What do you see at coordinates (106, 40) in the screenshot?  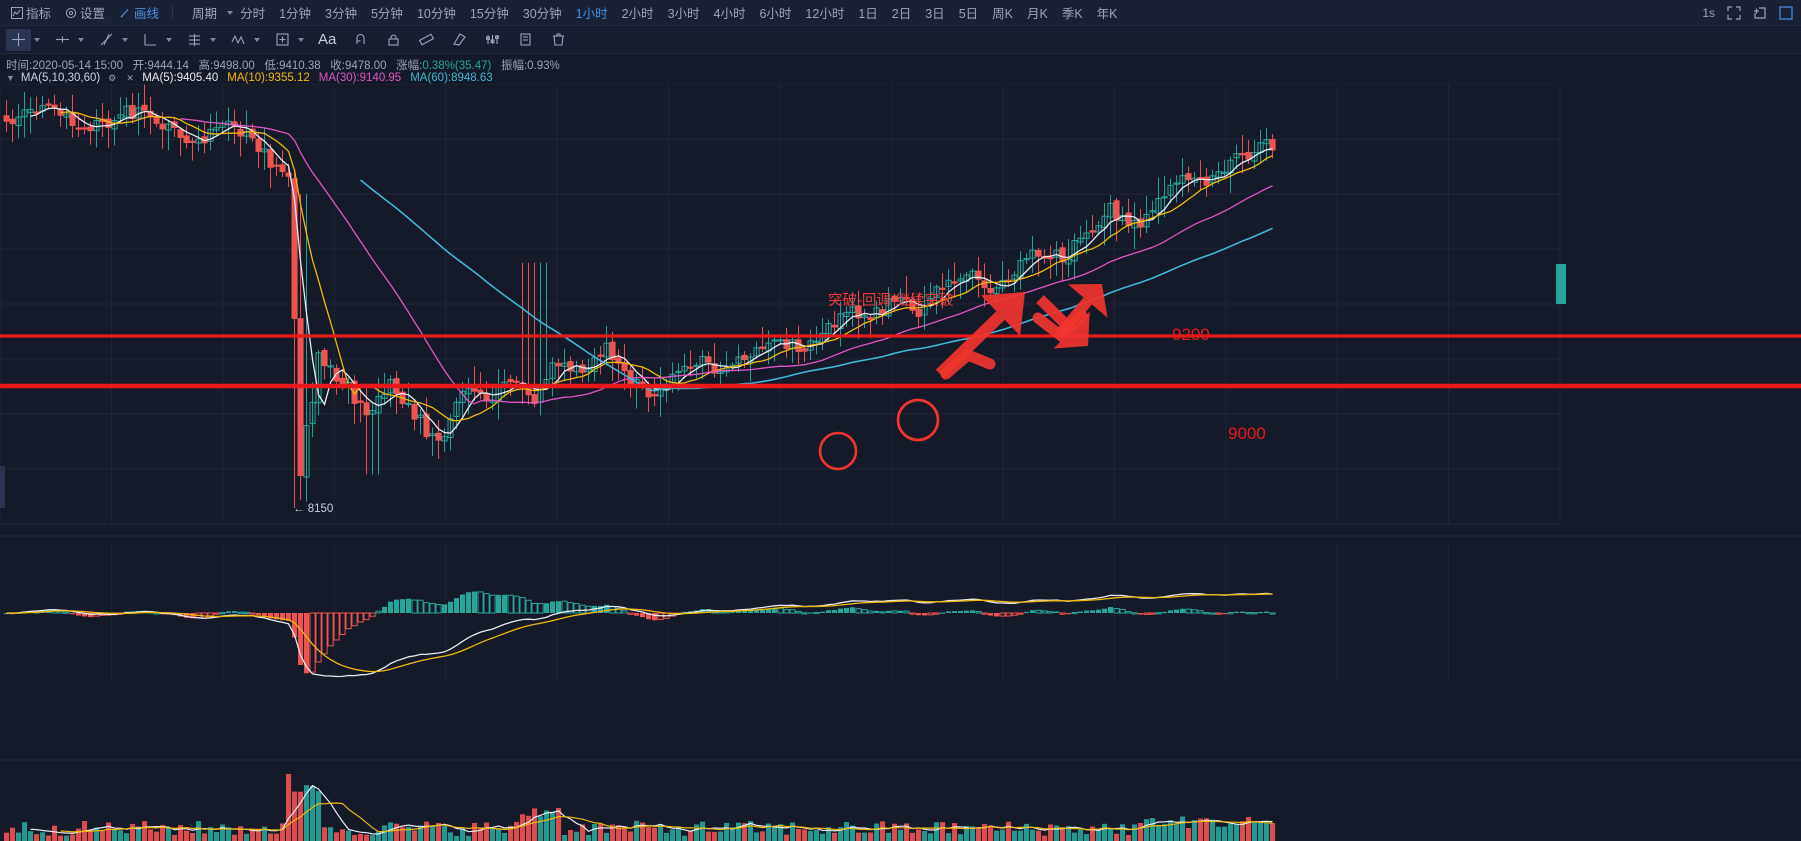 I see `trendline-tool` at bounding box center [106, 40].